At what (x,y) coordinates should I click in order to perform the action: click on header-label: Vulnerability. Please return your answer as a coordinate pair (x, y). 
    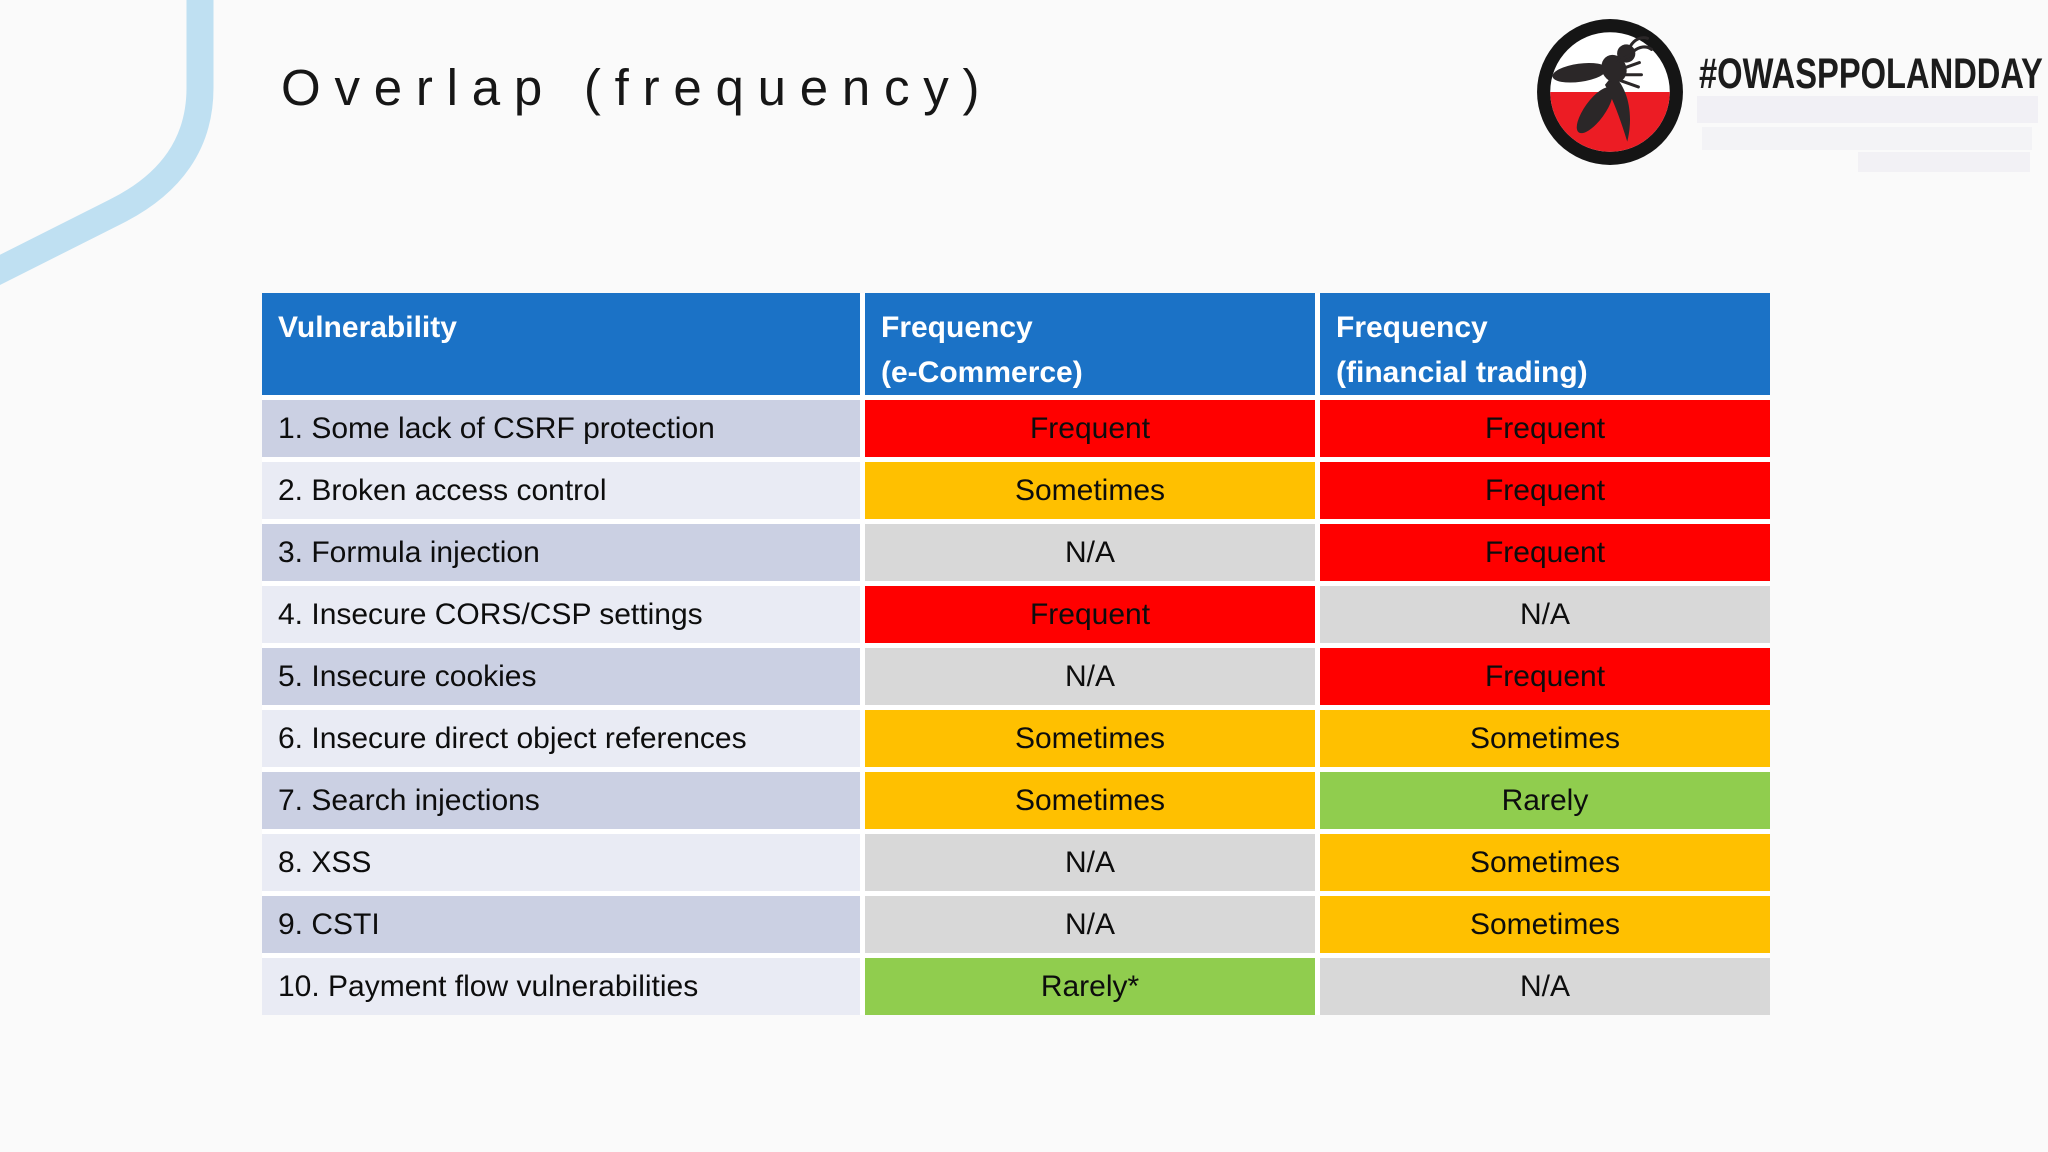
    Looking at the image, I should click on (367, 327).